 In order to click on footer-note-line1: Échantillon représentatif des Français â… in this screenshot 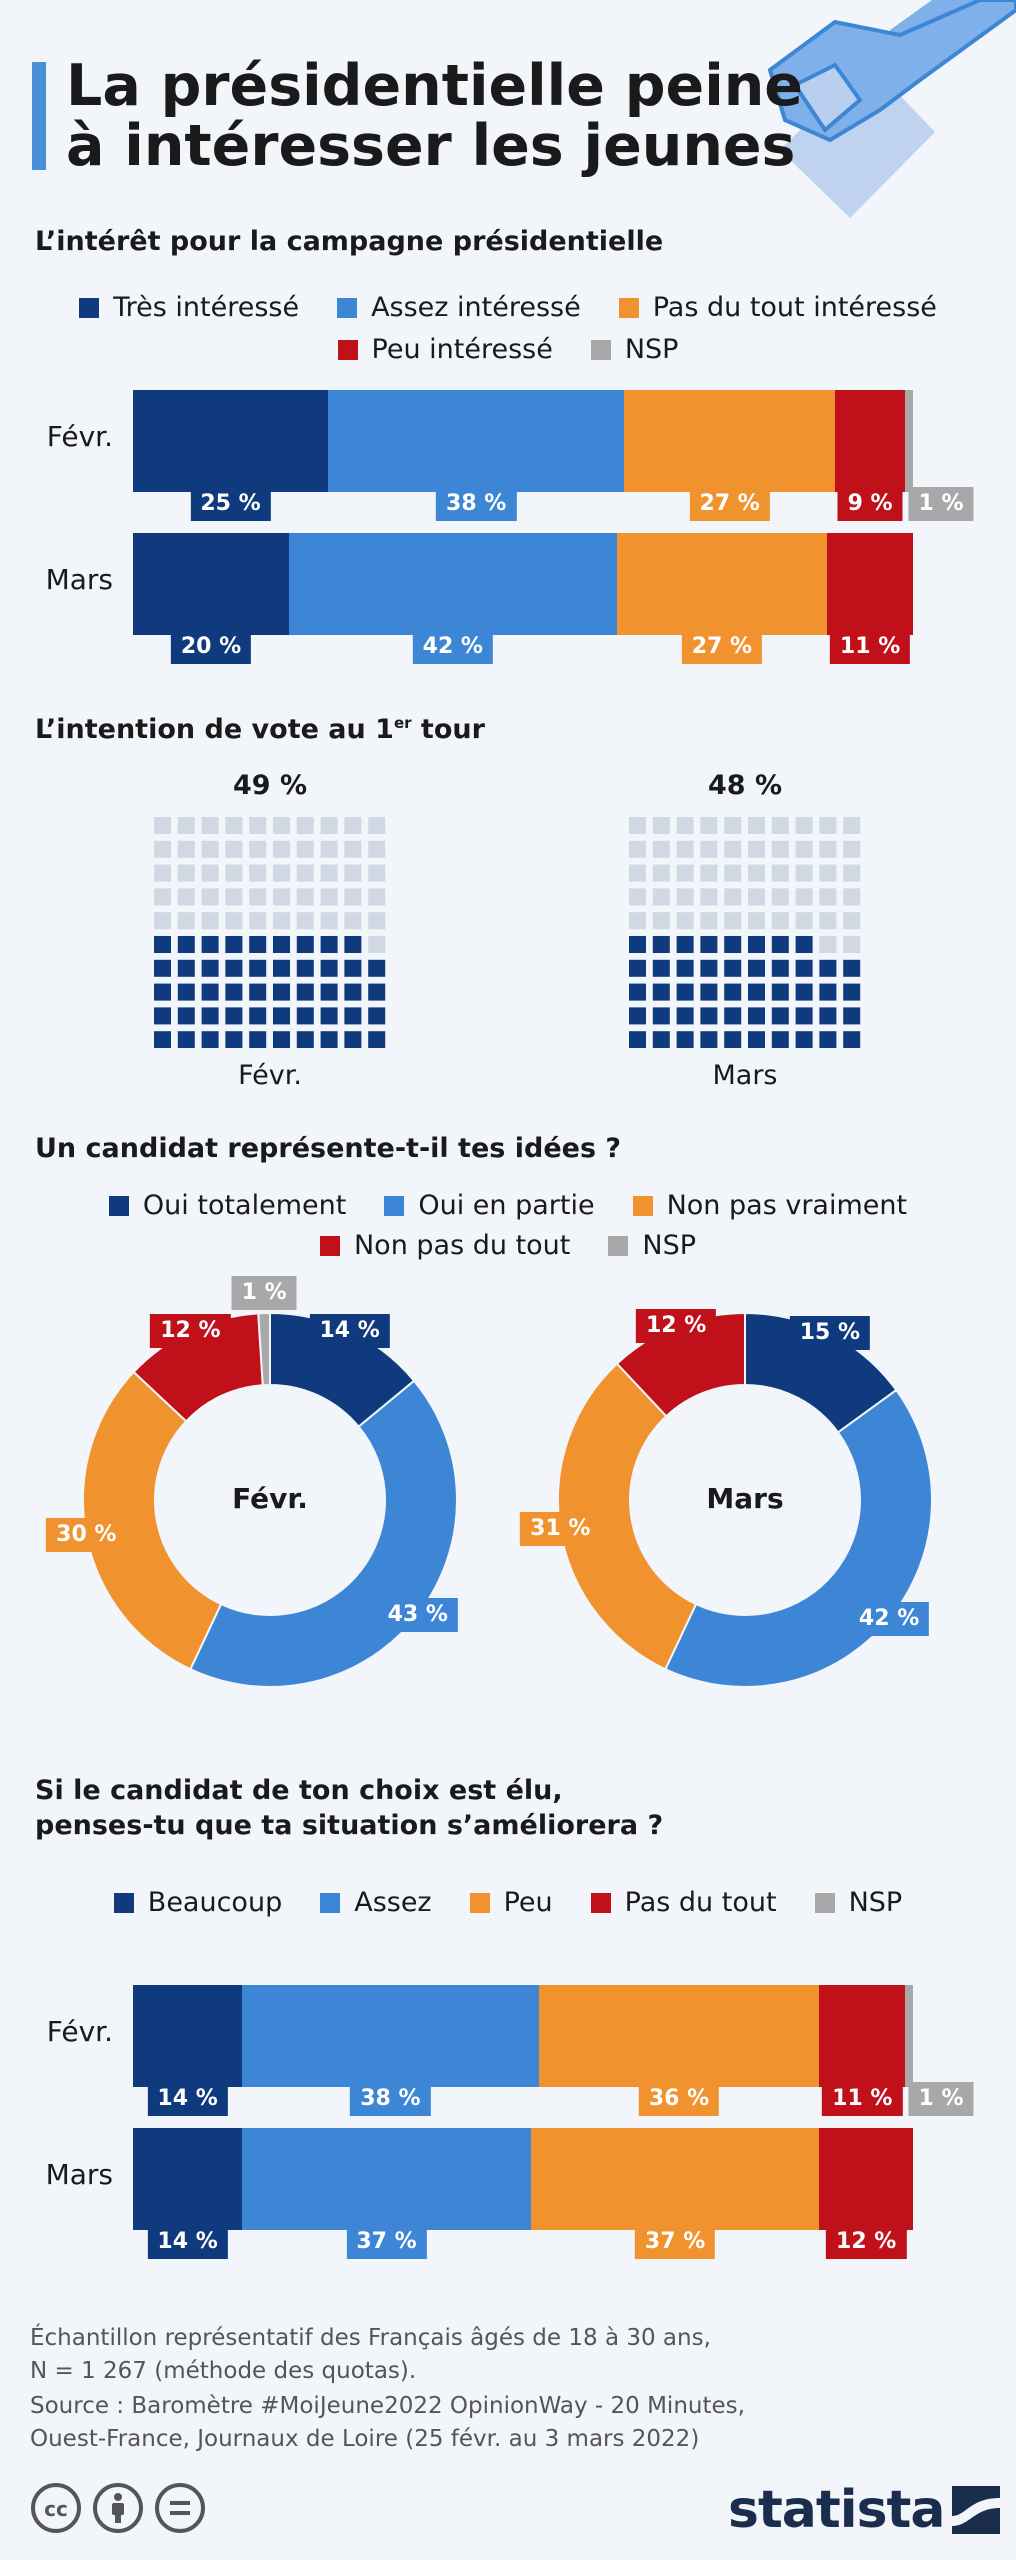, I will do `click(370, 2338)`.